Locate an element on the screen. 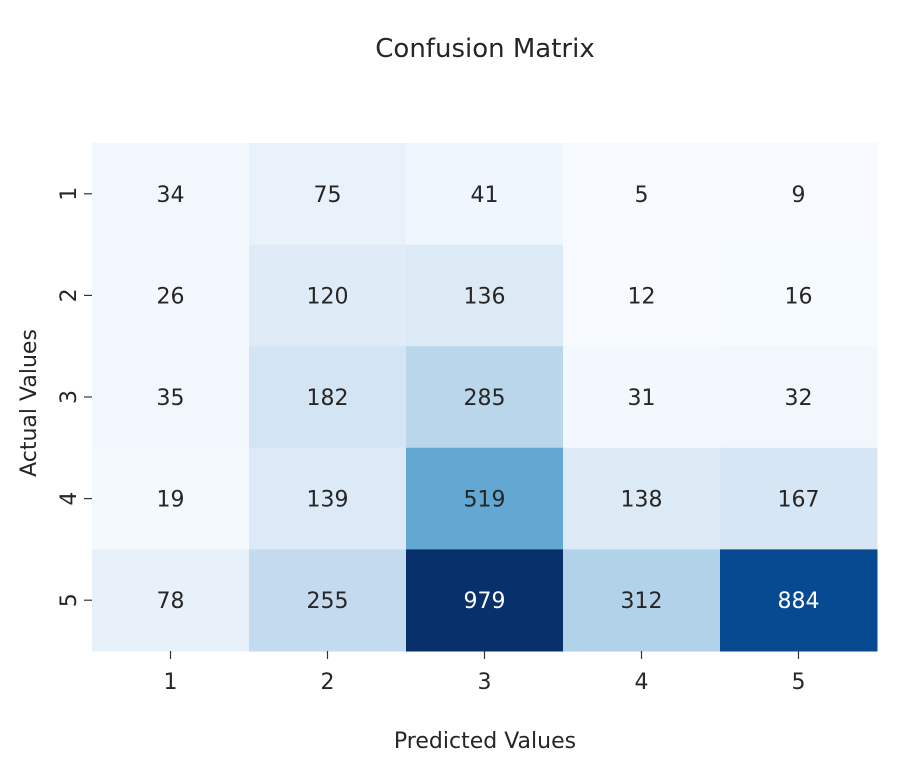  heatmap-cell-r5-c4 is located at coordinates (642, 600).